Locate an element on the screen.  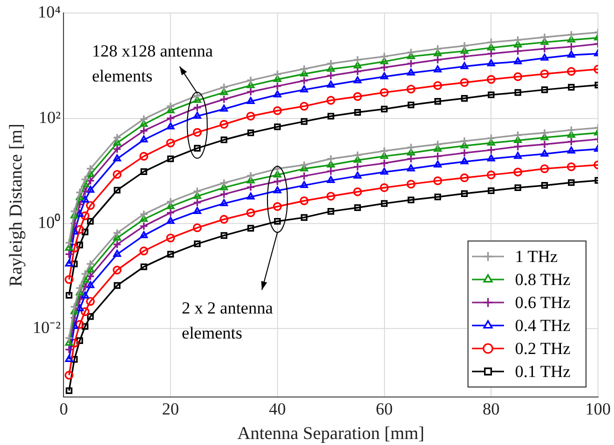
y-axis-title: Rayleigh Distance [m] is located at coordinates (16, 205).